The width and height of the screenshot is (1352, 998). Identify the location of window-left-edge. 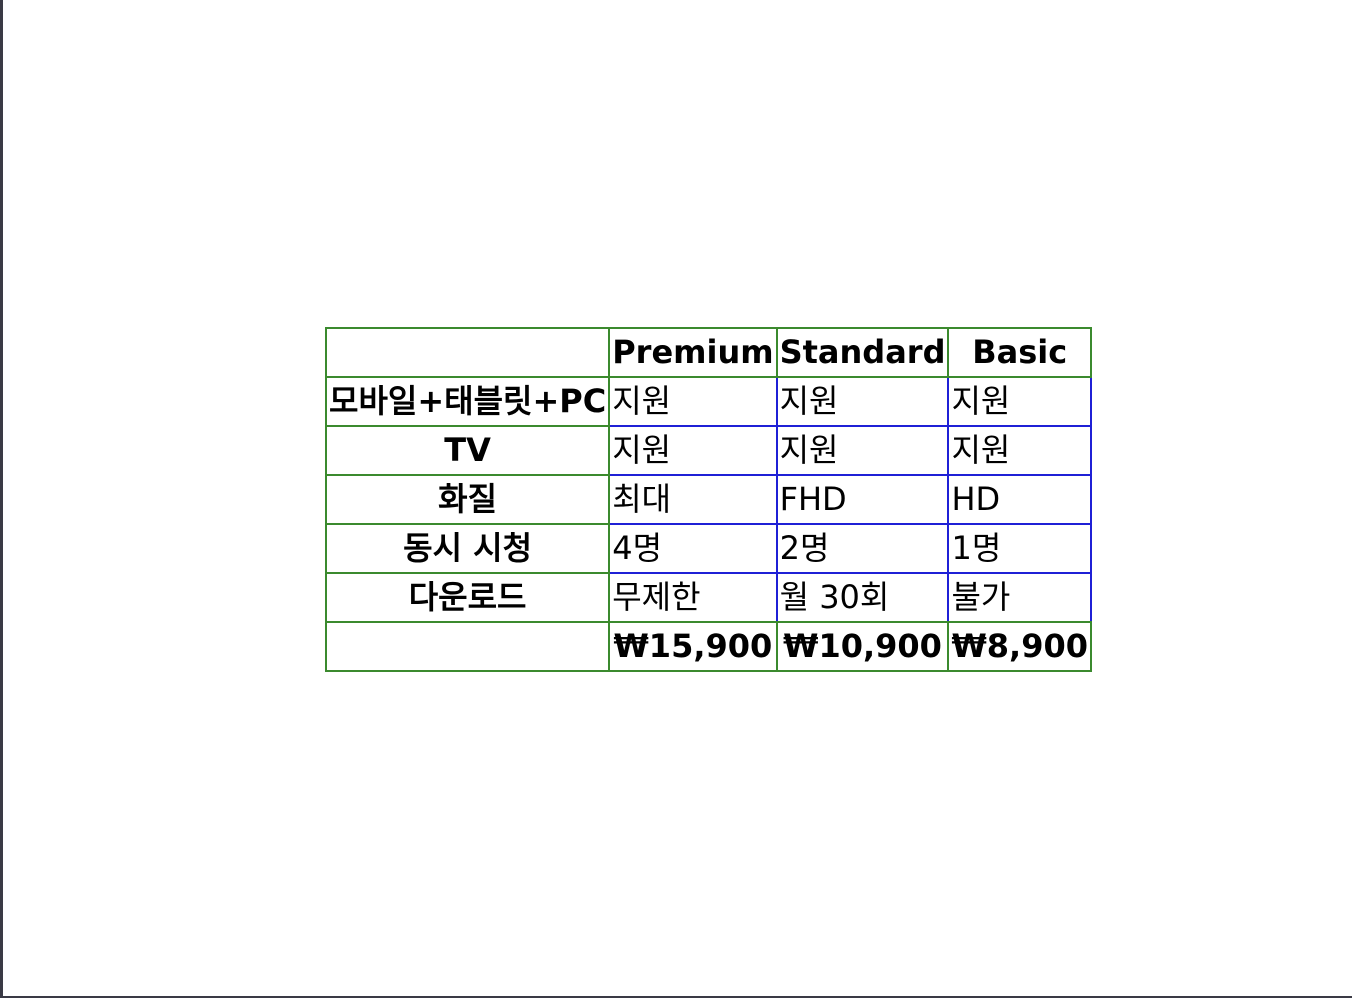
(1, 499).